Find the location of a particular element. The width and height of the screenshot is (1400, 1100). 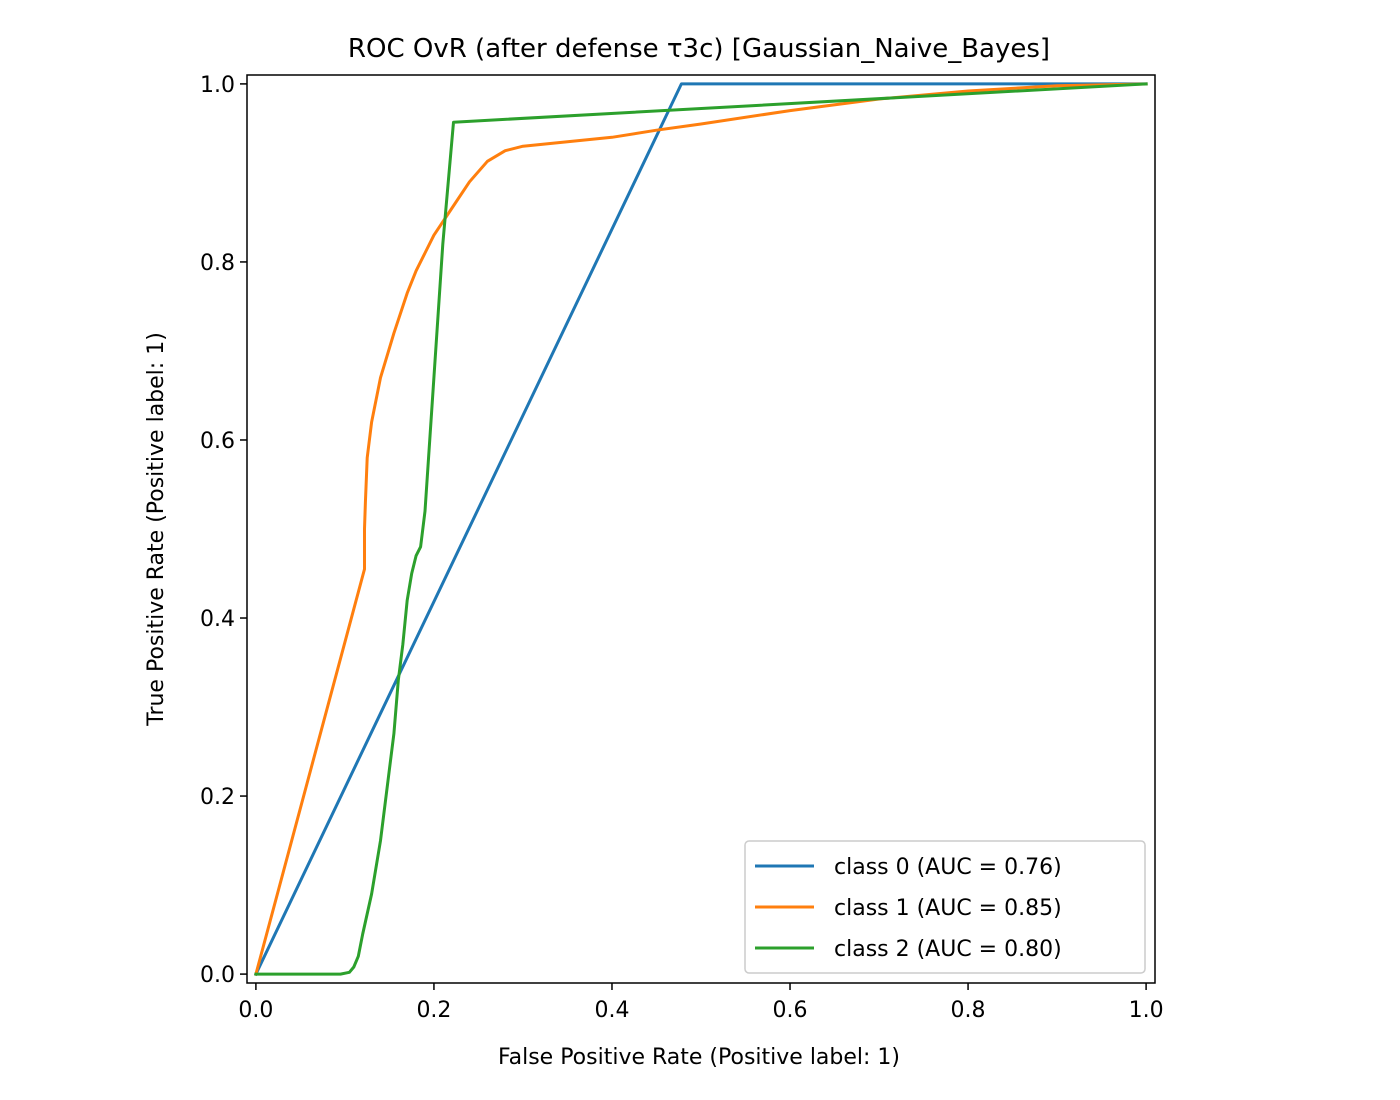

x-tick-label: 0.4 is located at coordinates (611, 1010).